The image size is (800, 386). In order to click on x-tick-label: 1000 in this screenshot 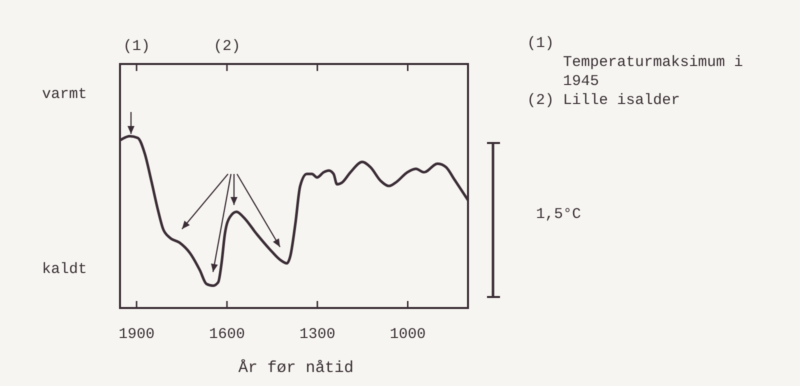, I will do `click(408, 334)`.